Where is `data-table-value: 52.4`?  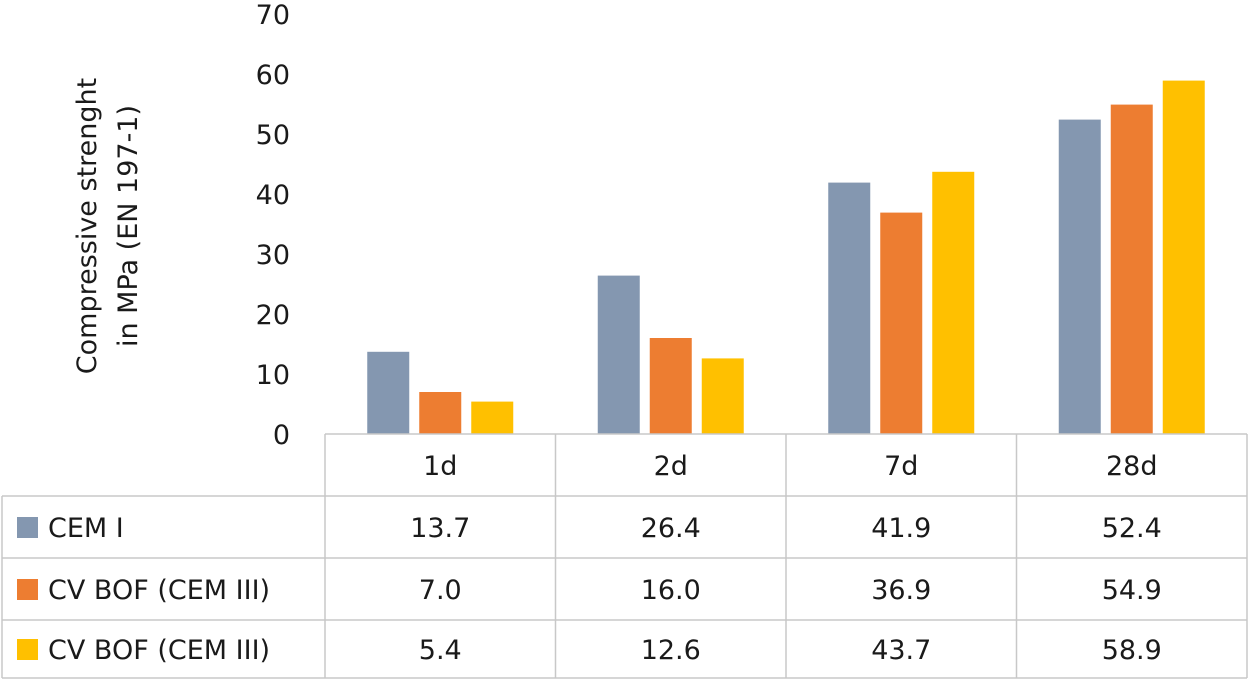 data-table-value: 52.4 is located at coordinates (1132, 528).